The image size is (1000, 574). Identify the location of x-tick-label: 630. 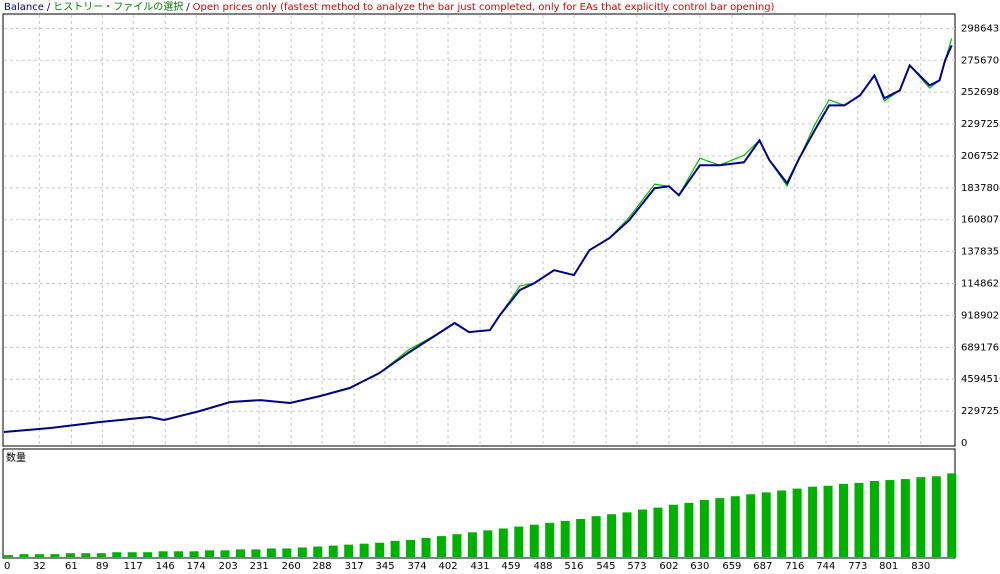
(699, 566).